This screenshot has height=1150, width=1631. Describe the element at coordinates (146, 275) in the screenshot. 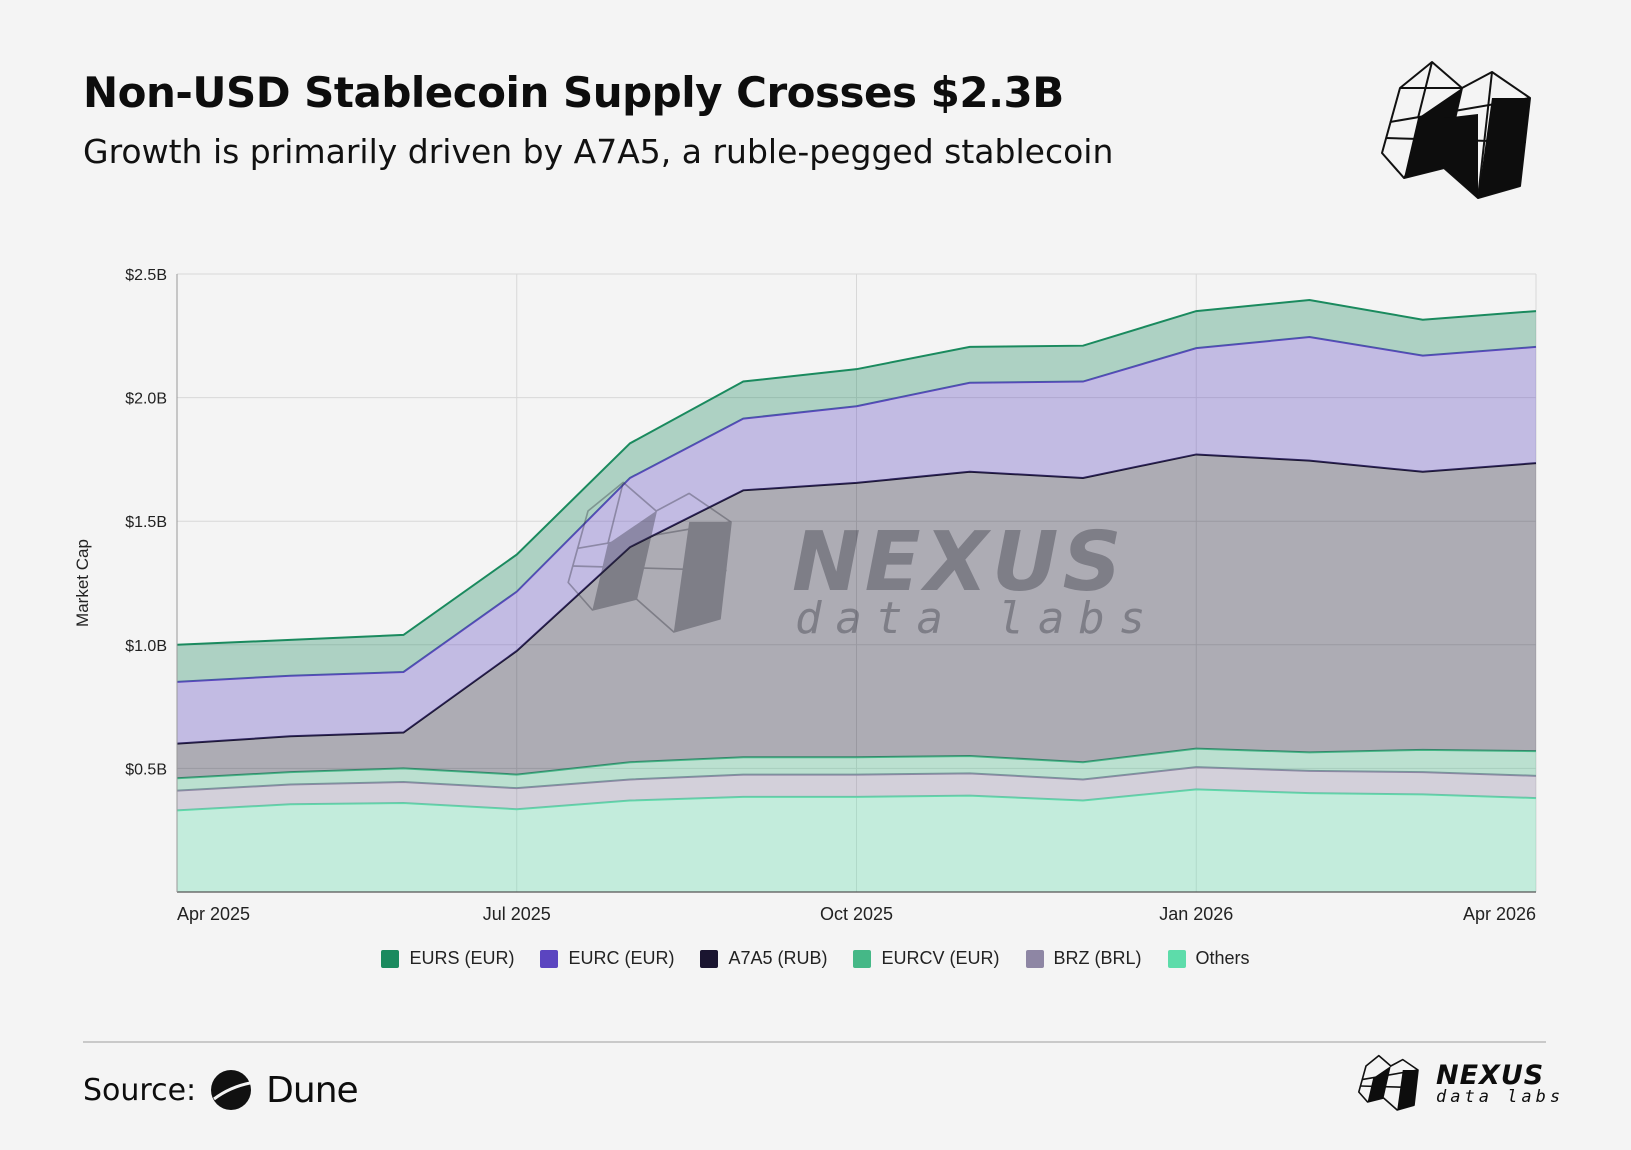

I see `y-tick-label: $2.5B` at that location.